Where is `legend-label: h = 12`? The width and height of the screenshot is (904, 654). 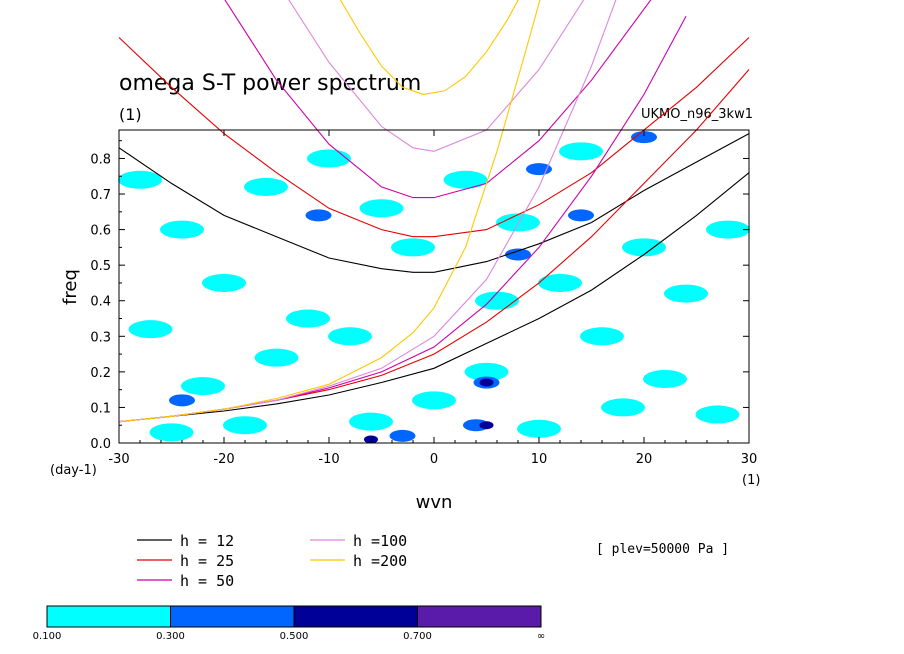 legend-label: h = 12 is located at coordinates (207, 541).